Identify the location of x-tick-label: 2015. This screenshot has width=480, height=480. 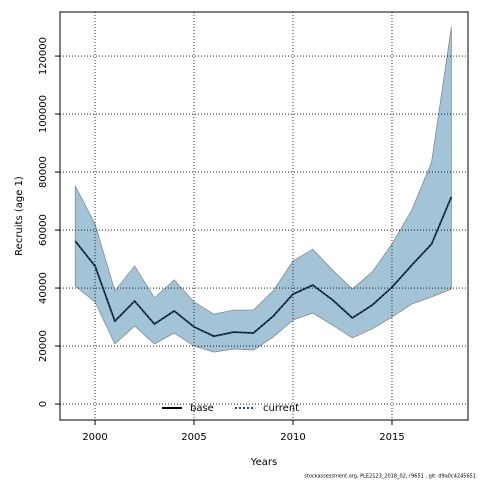
(391, 437).